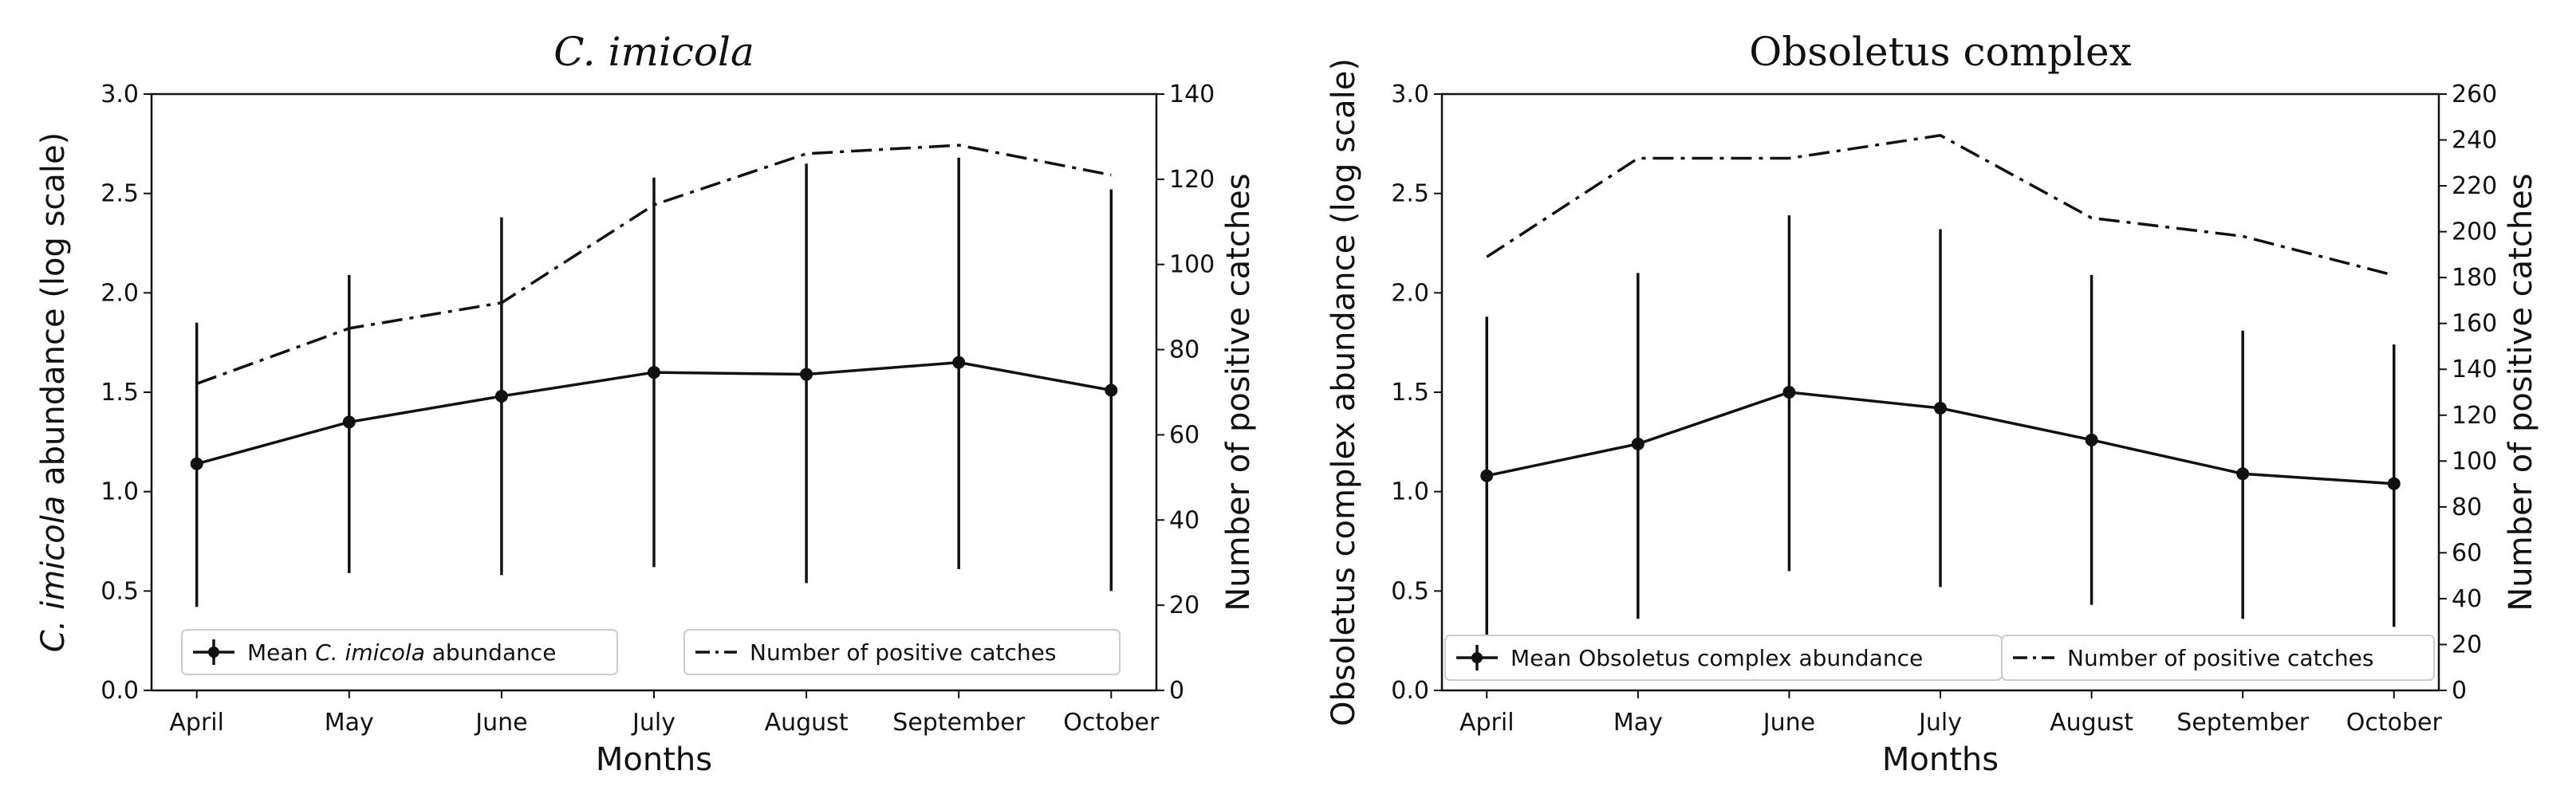 The width and height of the screenshot is (2576, 806). What do you see at coordinates (281, 652) in the screenshot?
I see `legend-label-prefix: Mean` at bounding box center [281, 652].